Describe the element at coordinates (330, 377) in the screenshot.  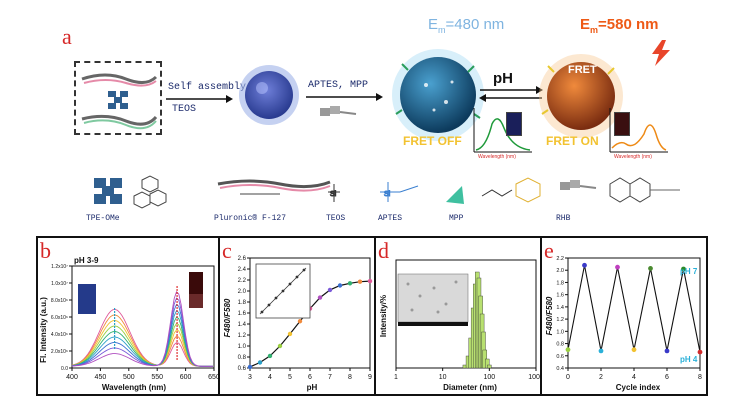
I see `x-tick-label: 7` at that location.